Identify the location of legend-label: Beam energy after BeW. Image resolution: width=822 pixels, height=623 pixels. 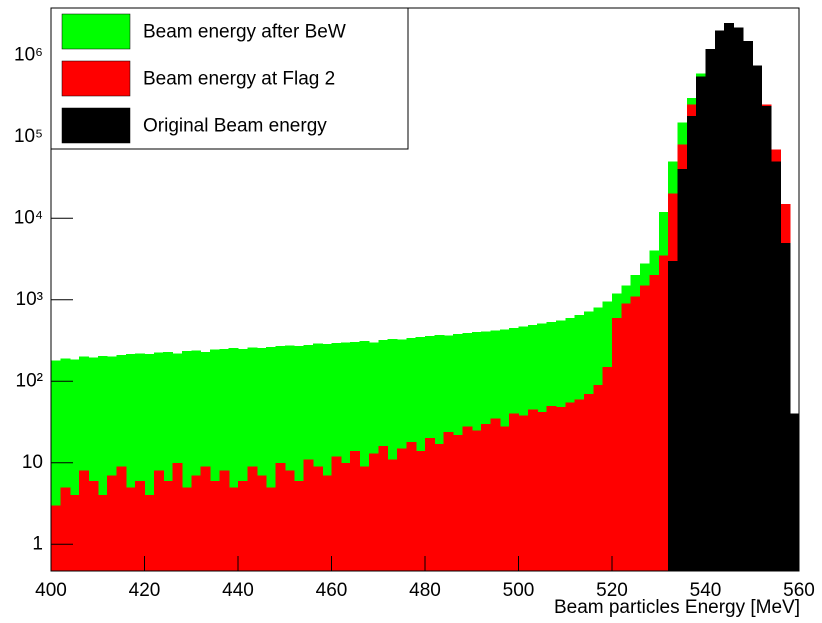
(244, 32).